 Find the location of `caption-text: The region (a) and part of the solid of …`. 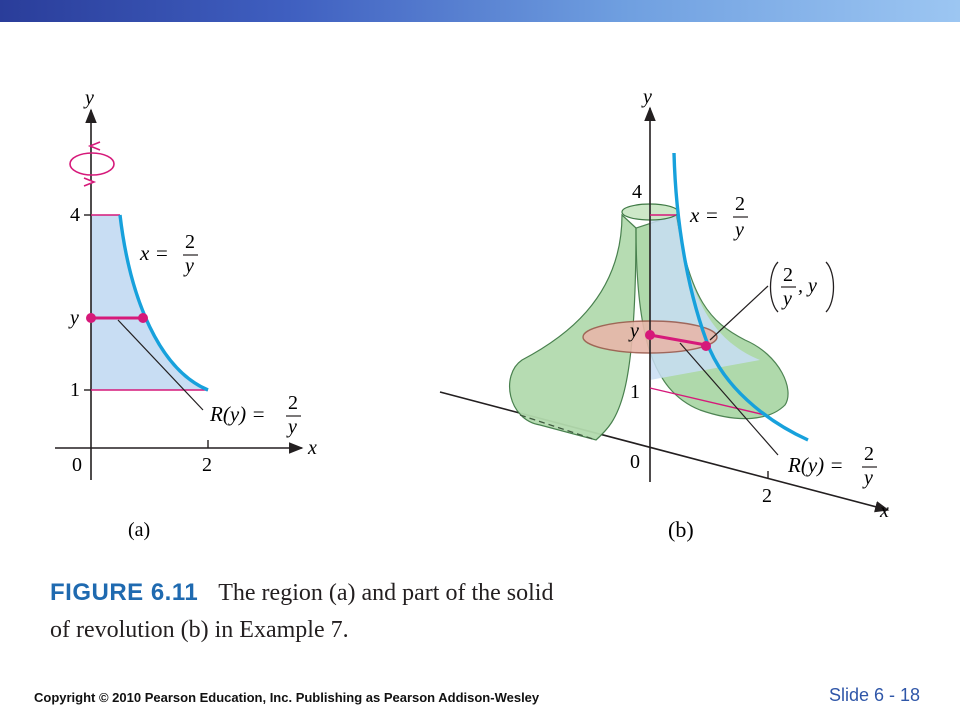

caption-text: The region (a) and part of the solid of … is located at coordinates (302, 611).